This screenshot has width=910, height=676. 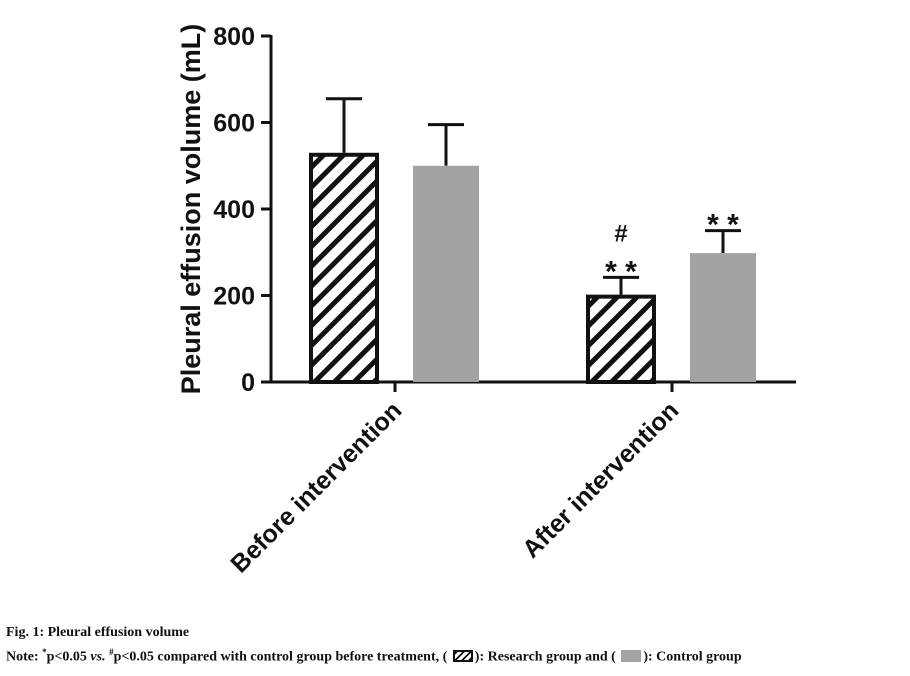 I want to click on star-superscript: *, so click(x=44, y=652).